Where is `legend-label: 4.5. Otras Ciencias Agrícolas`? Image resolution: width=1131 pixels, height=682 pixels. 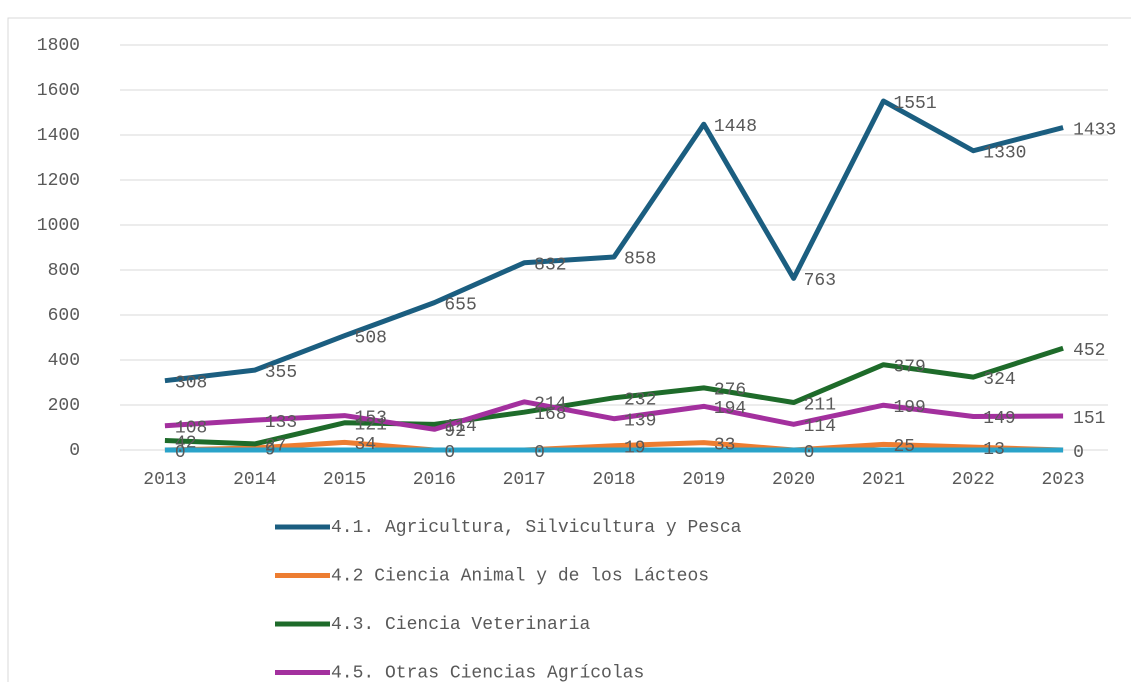
legend-label: 4.5. Otras Ciencias Agrícolas is located at coordinates (487, 672).